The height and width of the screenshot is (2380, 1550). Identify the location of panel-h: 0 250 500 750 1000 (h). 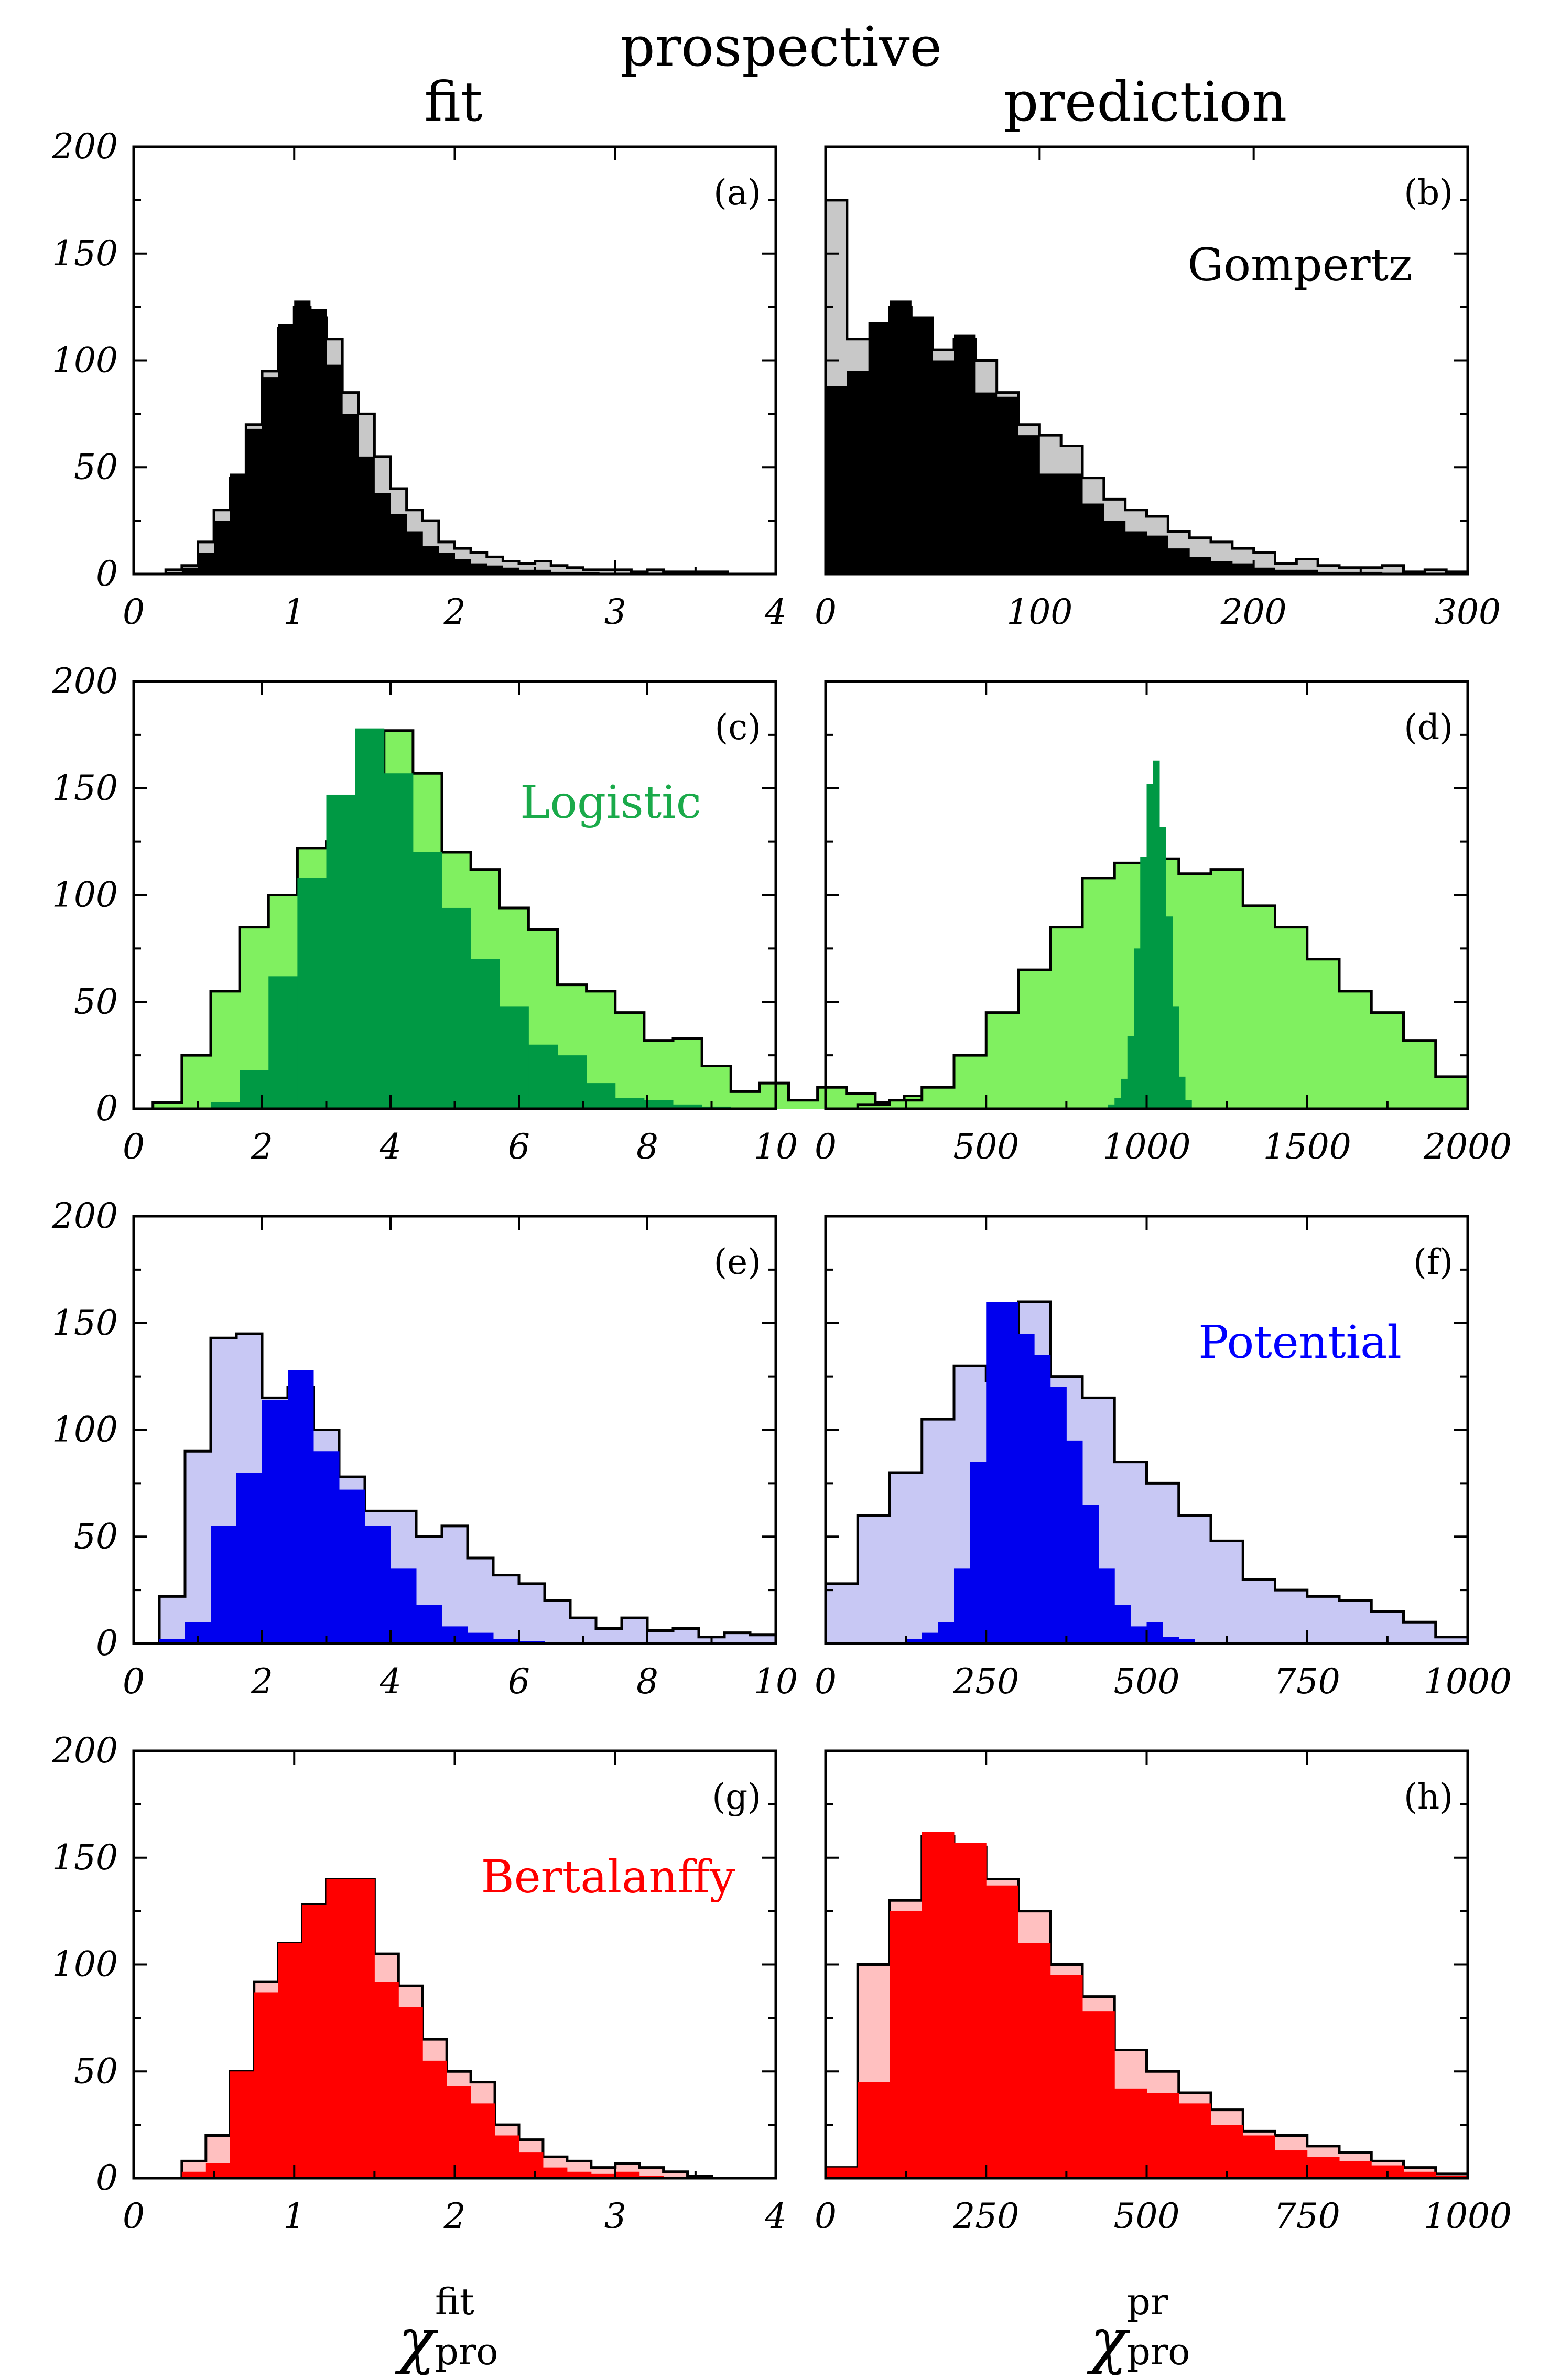
(1163, 1992).